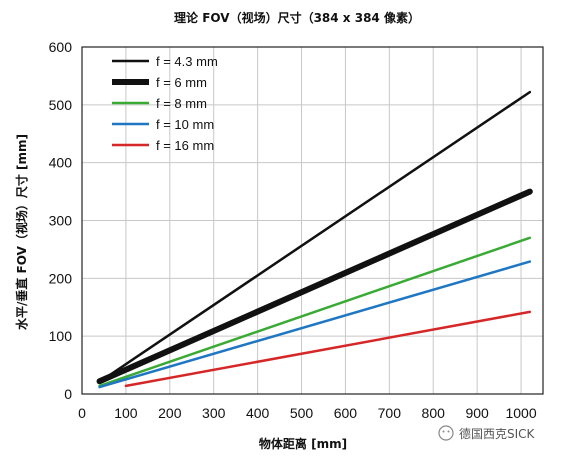 Image resolution: width=567 pixels, height=460 pixels. I want to click on wechat-icon-dot-left, so click(443, 431).